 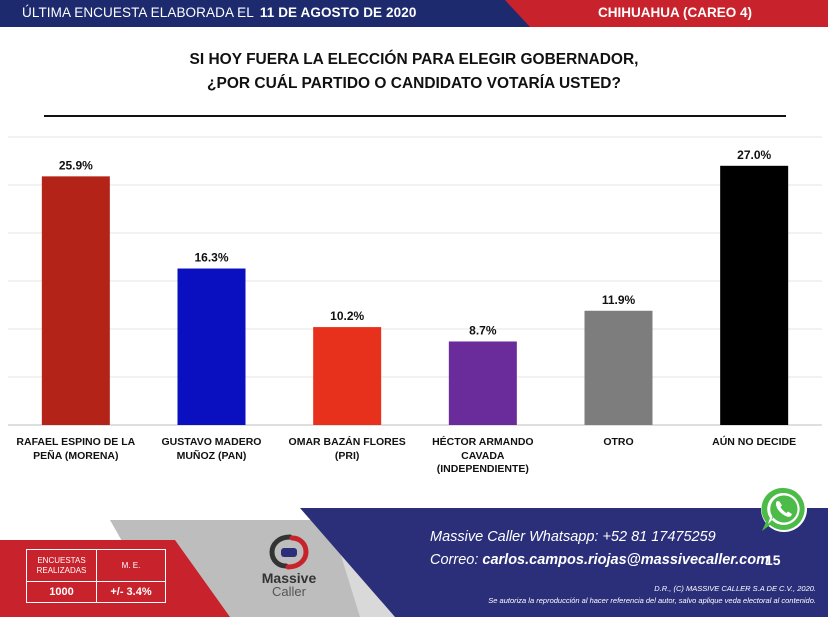 I want to click on category-label: AÚN NO DECIDE, so click(x=754, y=442).